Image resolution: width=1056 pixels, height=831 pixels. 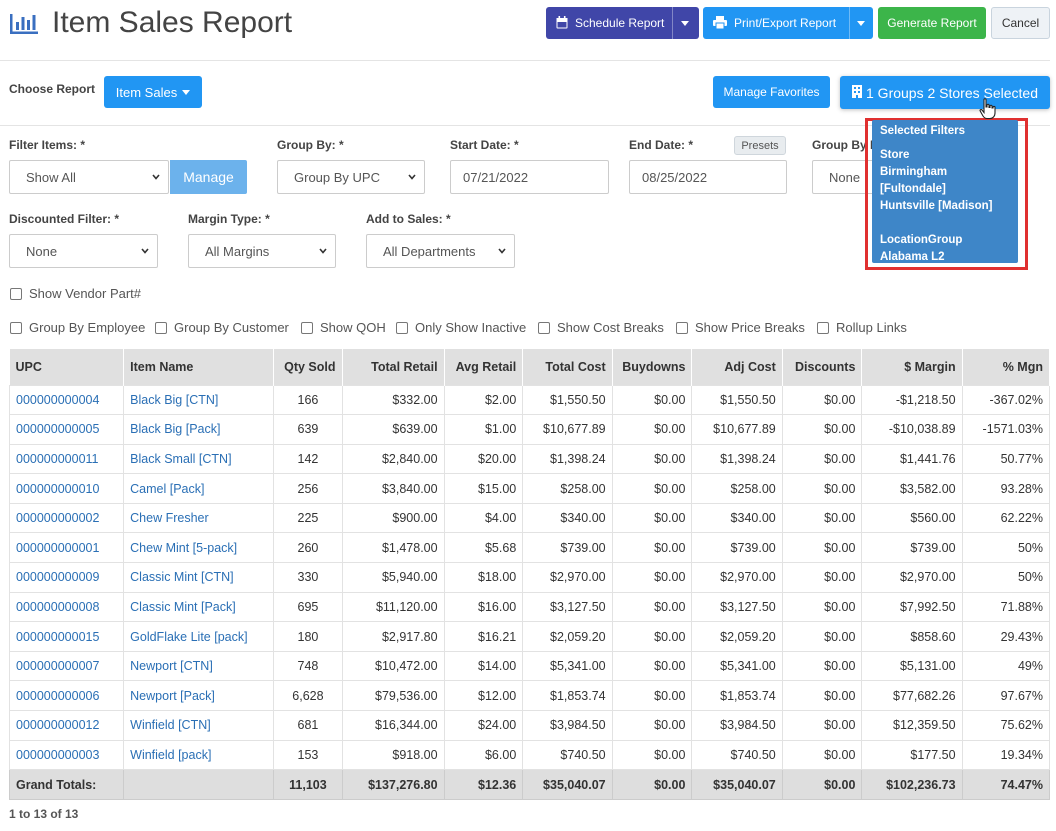 I want to click on generate-report-button: Generate Report, so click(x=932, y=23).